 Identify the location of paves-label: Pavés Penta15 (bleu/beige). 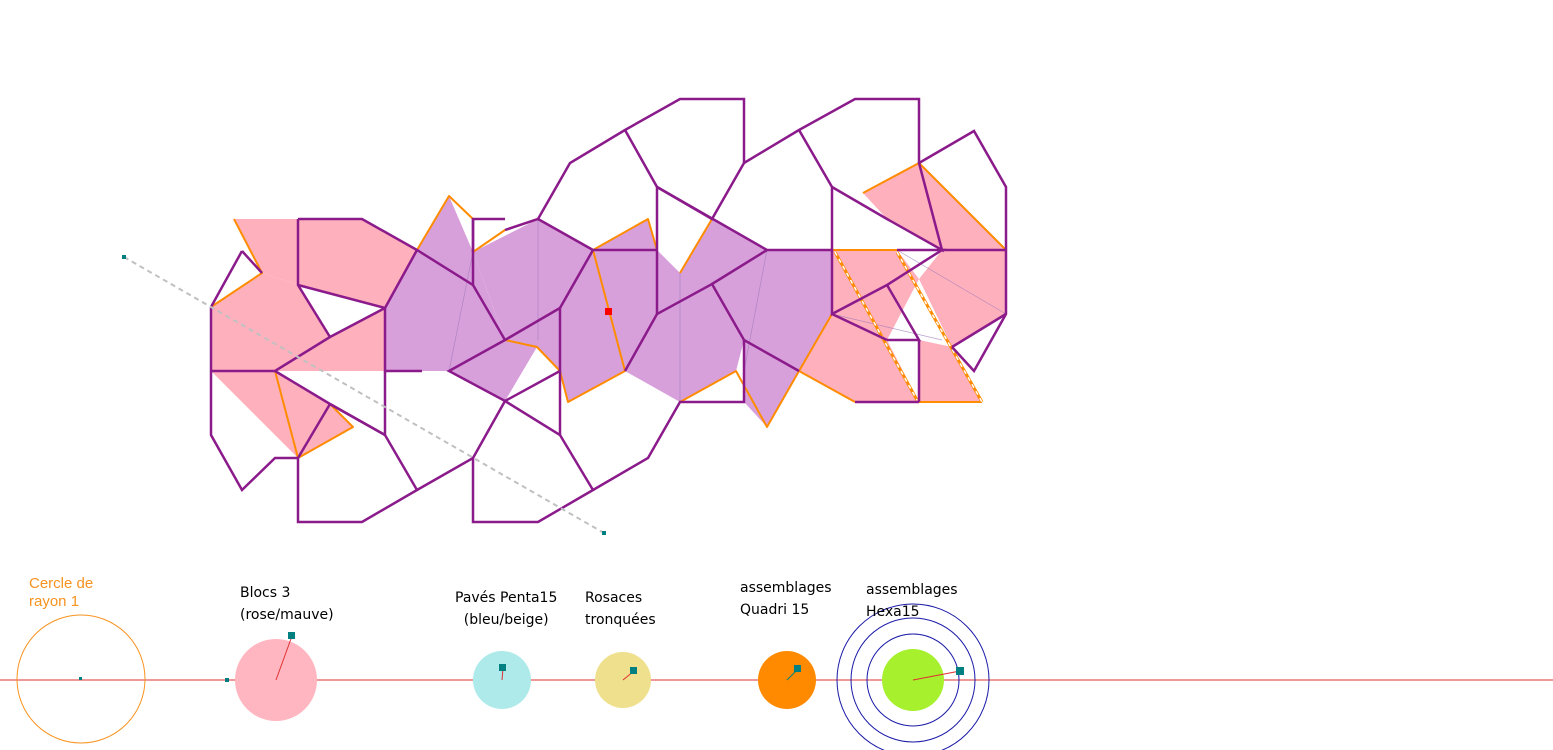
(506, 609).